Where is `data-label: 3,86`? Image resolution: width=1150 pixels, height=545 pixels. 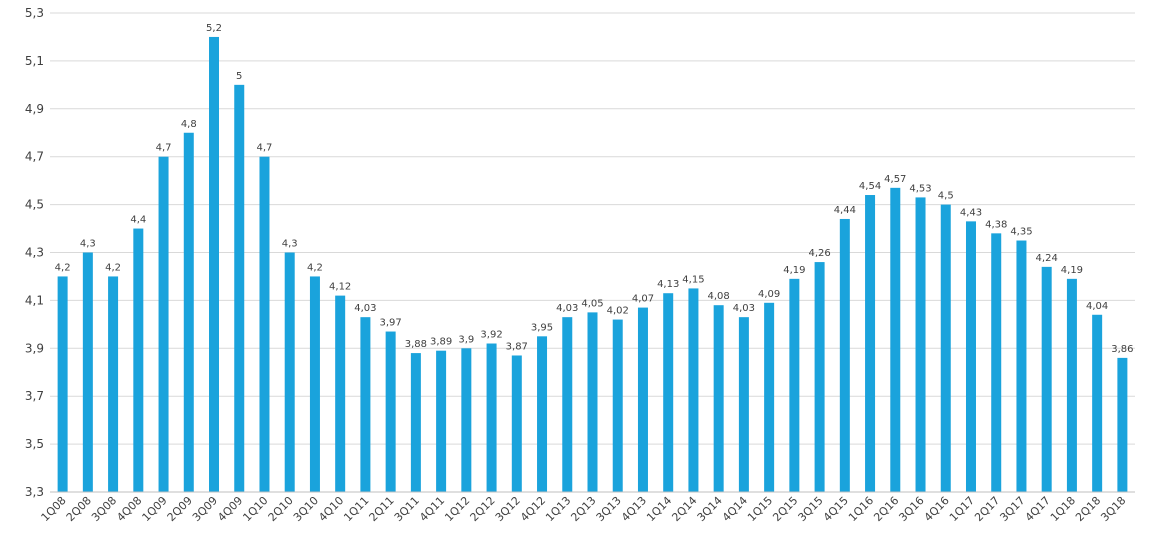
data-label: 3,86 is located at coordinates (1122, 349).